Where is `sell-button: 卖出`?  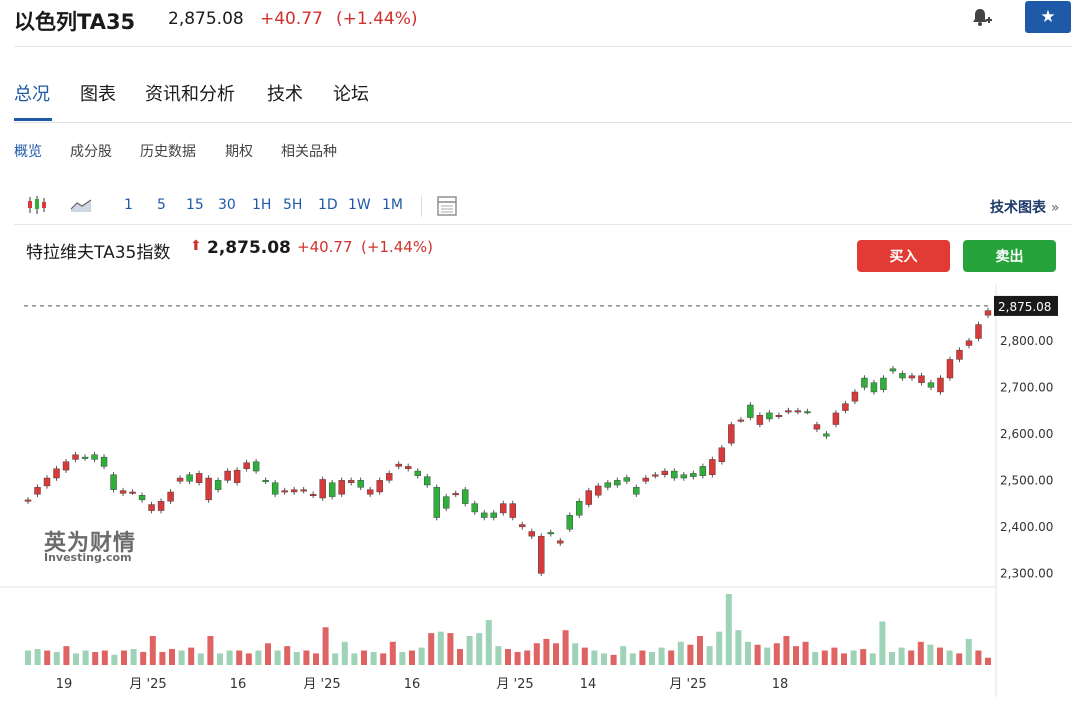 sell-button: 卖出 is located at coordinates (1009, 256).